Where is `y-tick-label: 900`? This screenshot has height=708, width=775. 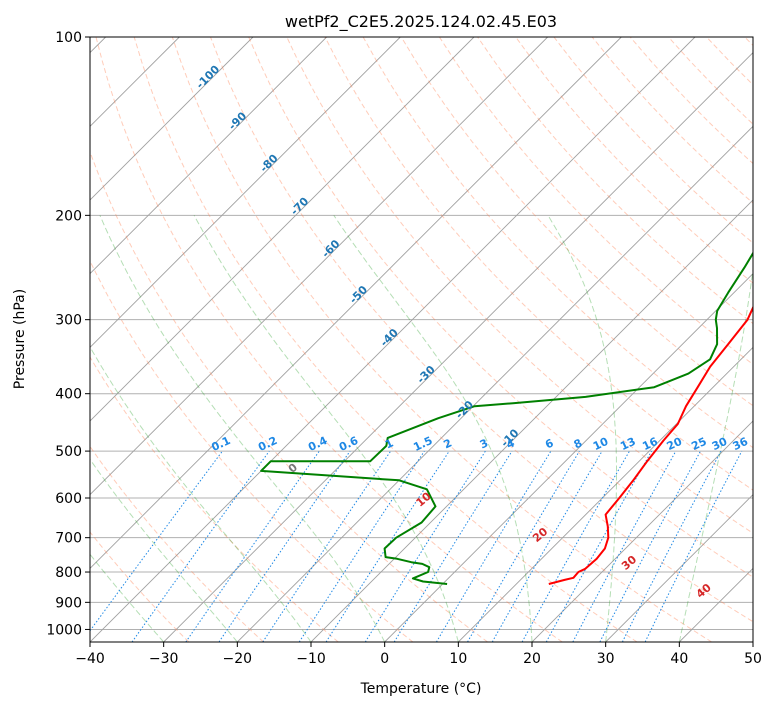 y-tick-label: 900 is located at coordinates (68, 603).